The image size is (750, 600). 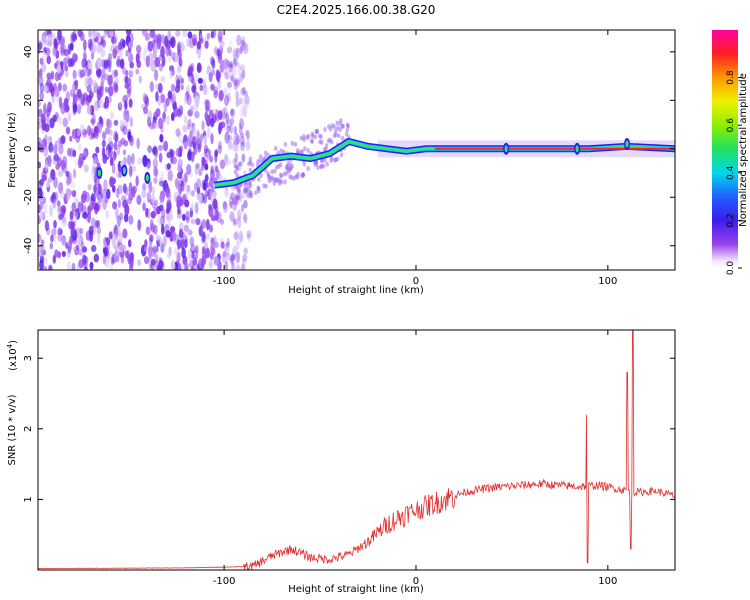 What do you see at coordinates (356, 589) in the screenshot?
I see `snr-x-label: Height of straight line (km)` at bounding box center [356, 589].